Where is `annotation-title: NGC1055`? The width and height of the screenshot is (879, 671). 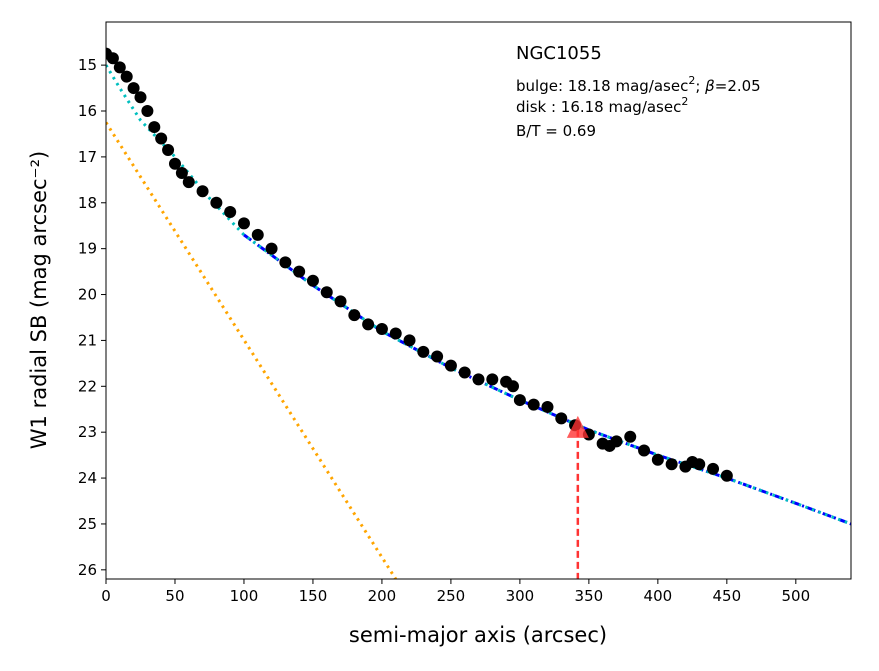
annotation-title: NGC1055 is located at coordinates (559, 53).